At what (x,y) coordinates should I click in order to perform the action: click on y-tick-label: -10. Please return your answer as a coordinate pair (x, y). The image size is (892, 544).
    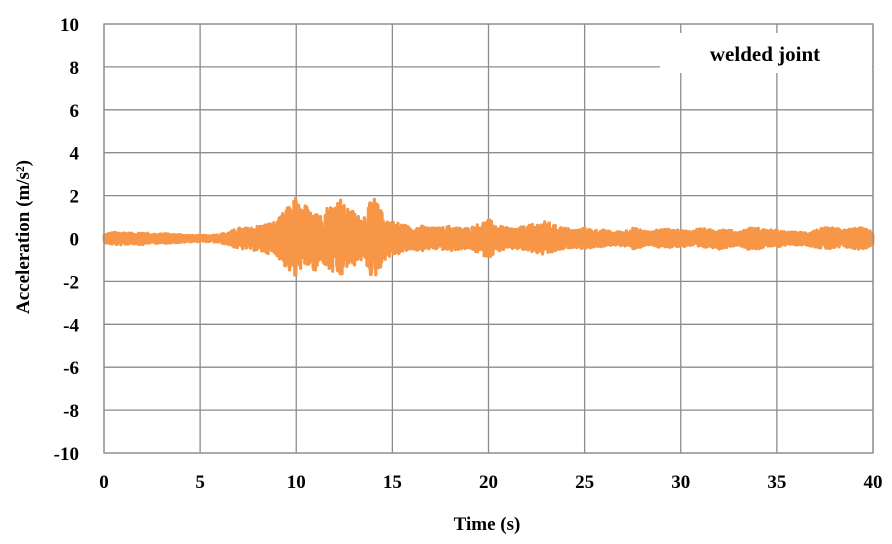
    Looking at the image, I should click on (66, 454).